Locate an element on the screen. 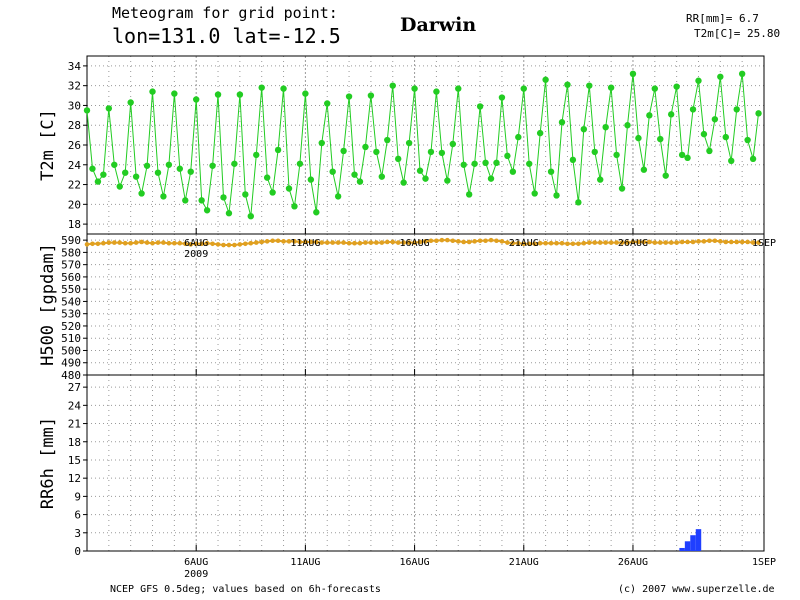 The height and width of the screenshot is (600, 800). rr6h-ytick-label: 6 is located at coordinates (77, 515).